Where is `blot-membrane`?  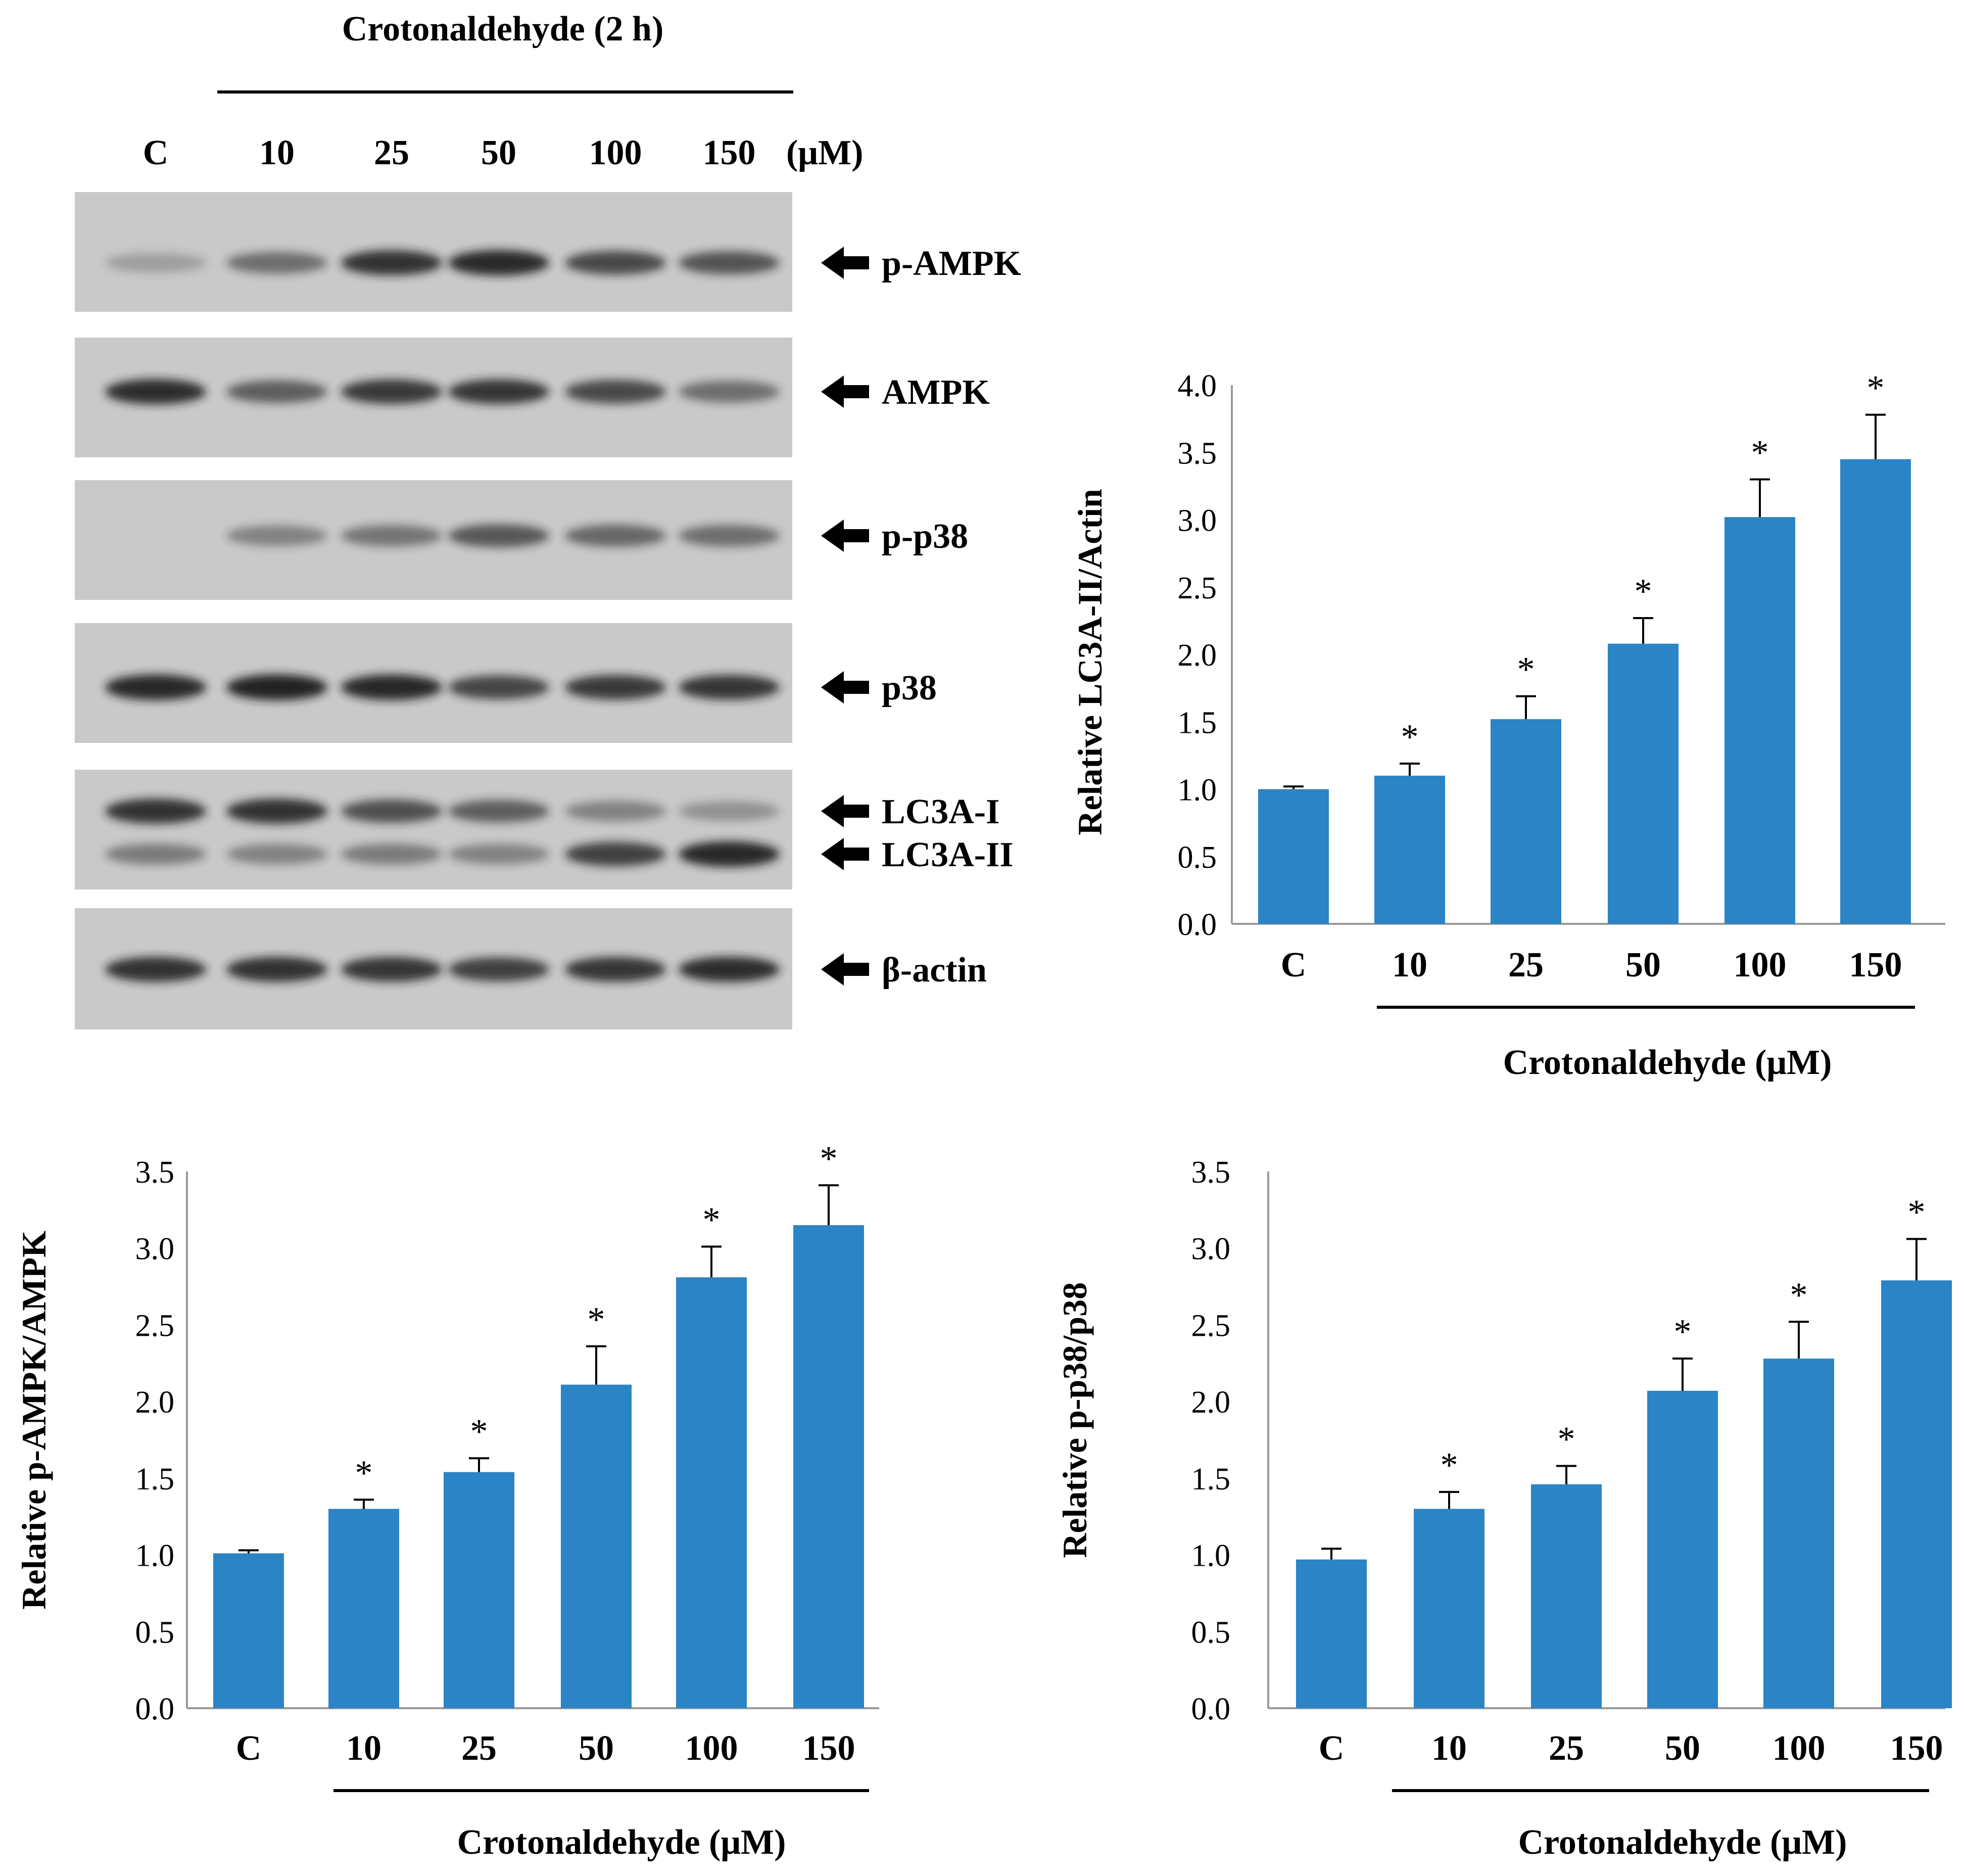
blot-membrane is located at coordinates (434, 829).